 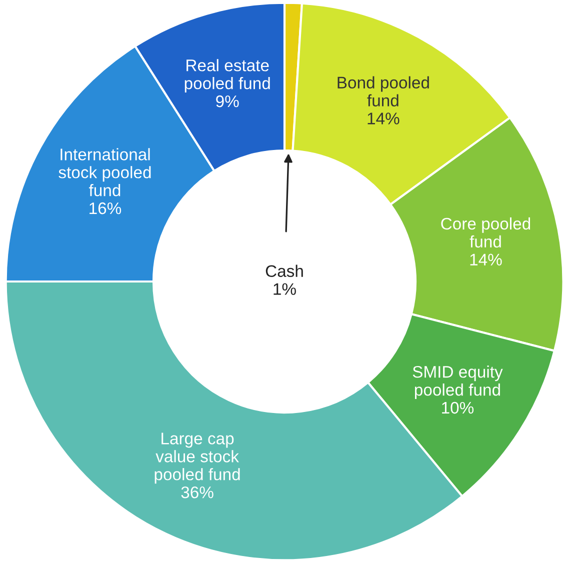 What do you see at coordinates (227, 76) in the screenshot?
I see `slice-label: Real estate pooled fund` at bounding box center [227, 76].